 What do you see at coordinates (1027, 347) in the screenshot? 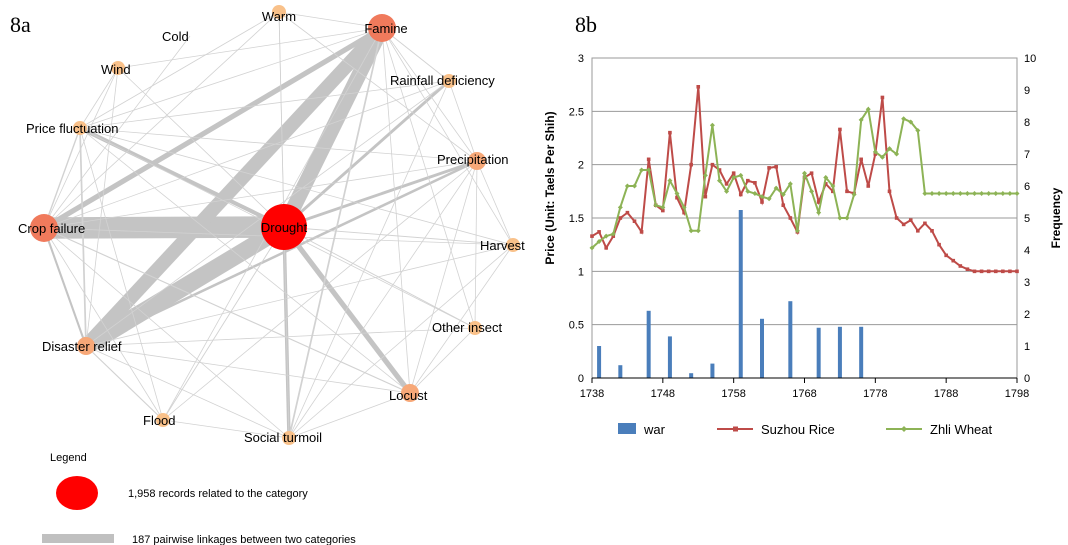
I see `y-tick-right-1: 1` at bounding box center [1027, 347].